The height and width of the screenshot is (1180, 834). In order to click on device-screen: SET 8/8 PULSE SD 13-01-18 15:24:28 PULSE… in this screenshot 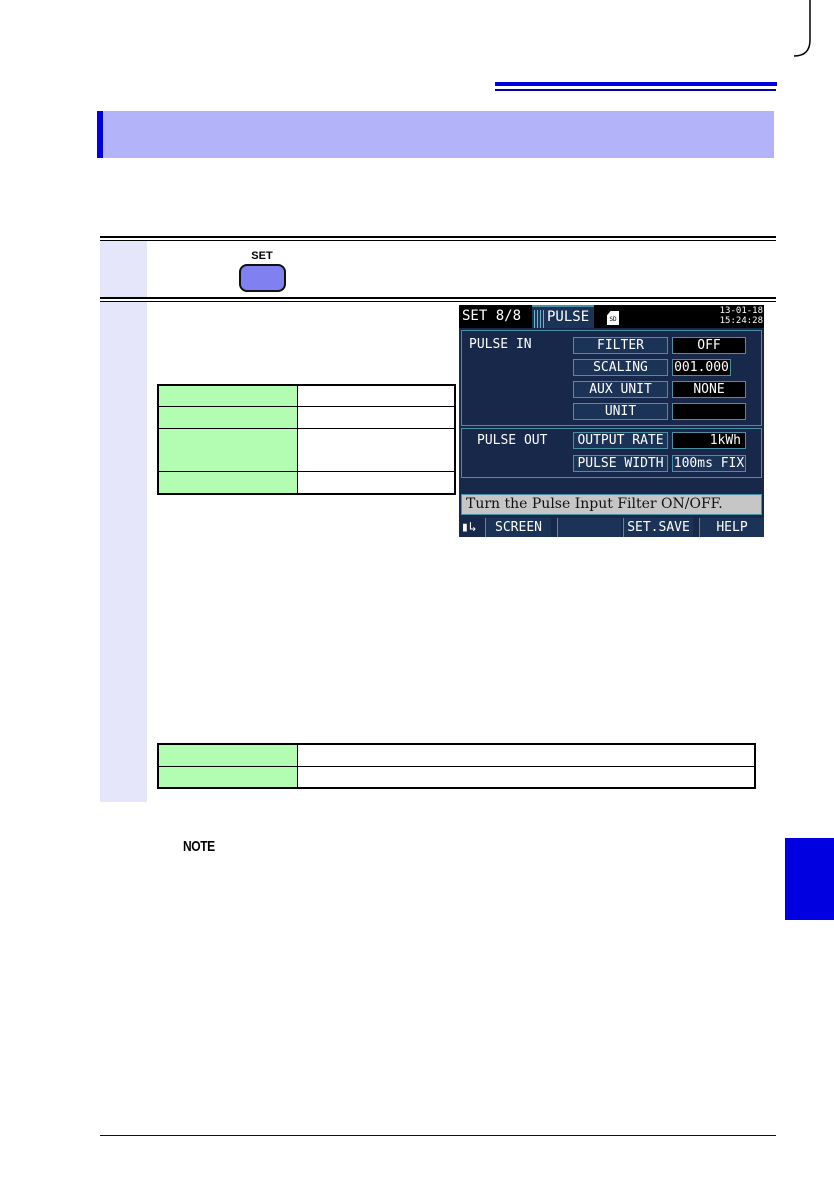, I will do `click(611, 421)`.